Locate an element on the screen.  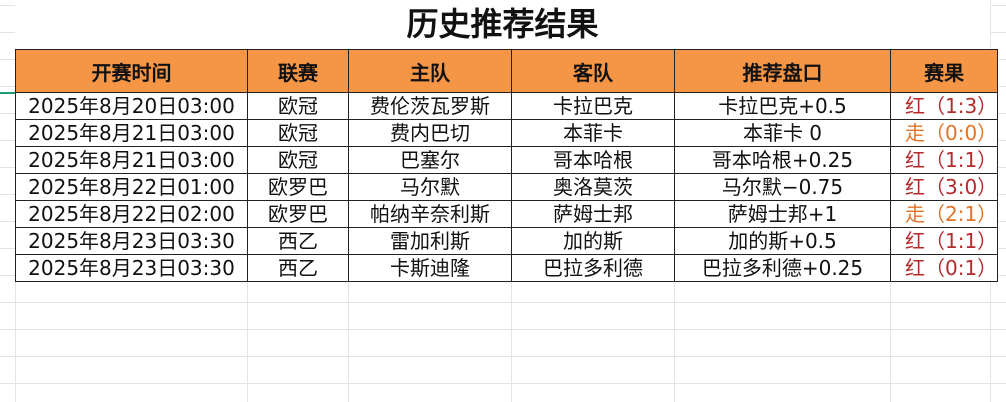
table-row: 2025年8月22日02:00 欧罗巴 帕纳辛奈利斯 萨姆士邦 萨姆士邦+1 走（2:1） is located at coordinates (507, 214).